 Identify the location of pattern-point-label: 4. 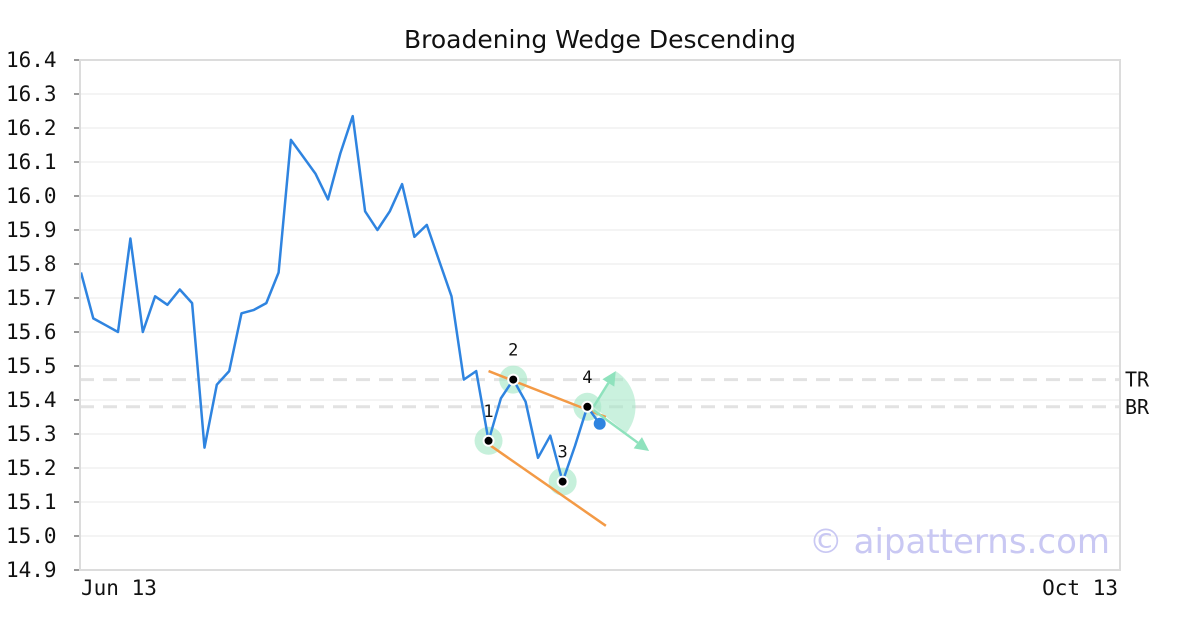
(587, 378).